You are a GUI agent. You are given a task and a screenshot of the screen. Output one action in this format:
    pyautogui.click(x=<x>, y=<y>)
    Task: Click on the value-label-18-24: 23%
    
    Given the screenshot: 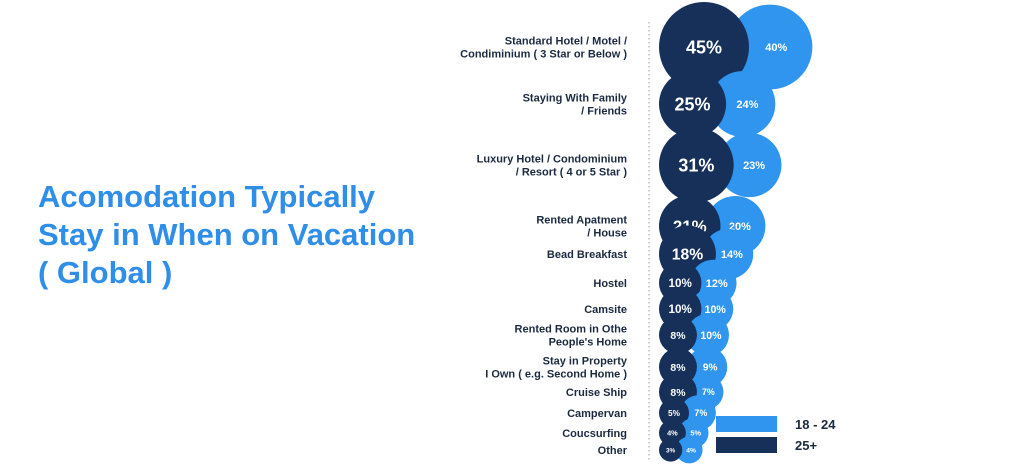 What is the action you would take?
    pyautogui.click(x=754, y=166)
    